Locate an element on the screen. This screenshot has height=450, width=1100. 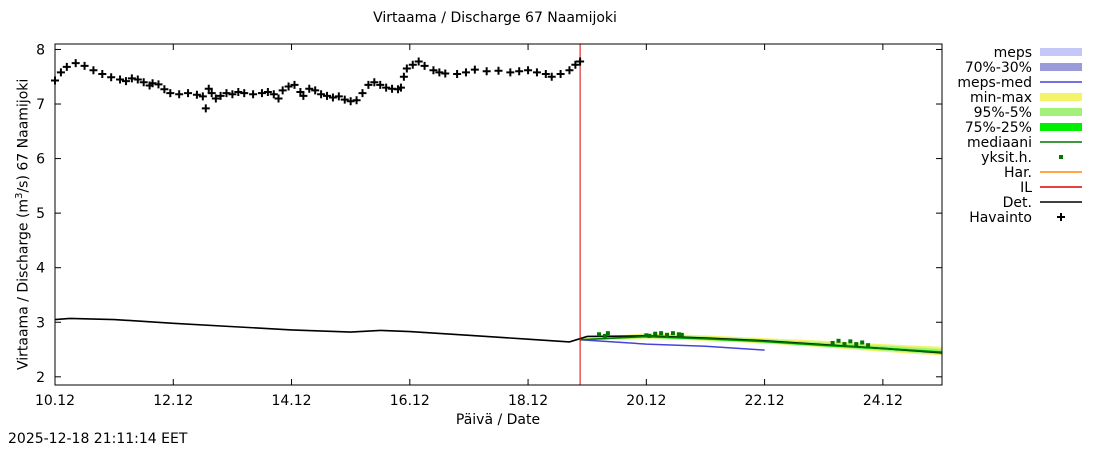
legend-label-havainto: Havainto is located at coordinates (1000, 218).